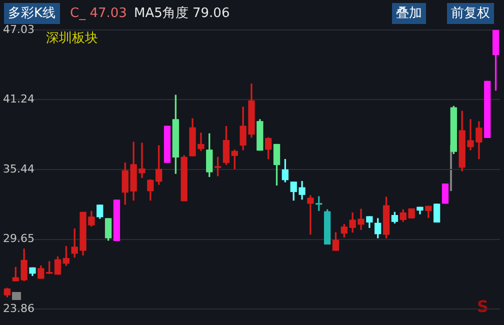 The height and width of the screenshot is (325, 504). Describe the element at coordinates (72, 39) in the screenshot. I see `annotation: 深圳板块` at that location.